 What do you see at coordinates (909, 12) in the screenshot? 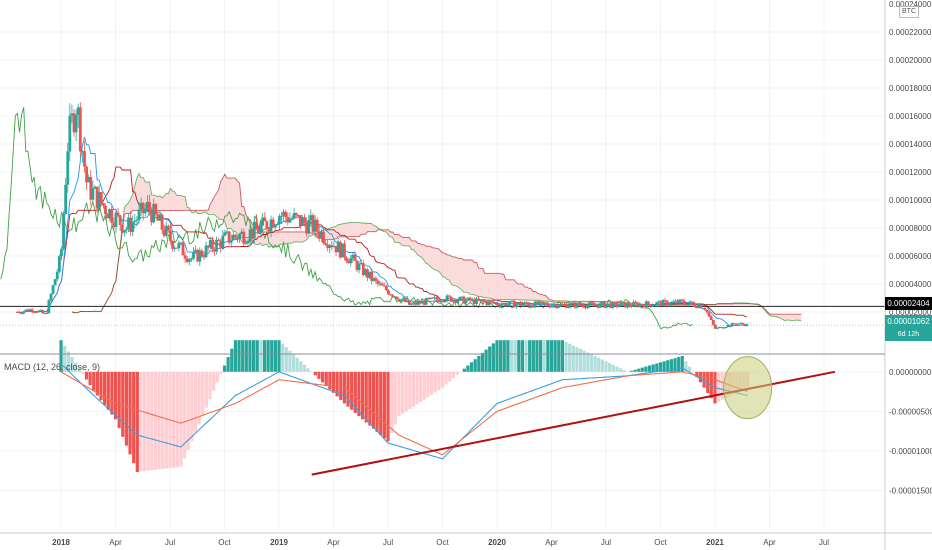
I see `currency-badge: BTC` at bounding box center [909, 12].